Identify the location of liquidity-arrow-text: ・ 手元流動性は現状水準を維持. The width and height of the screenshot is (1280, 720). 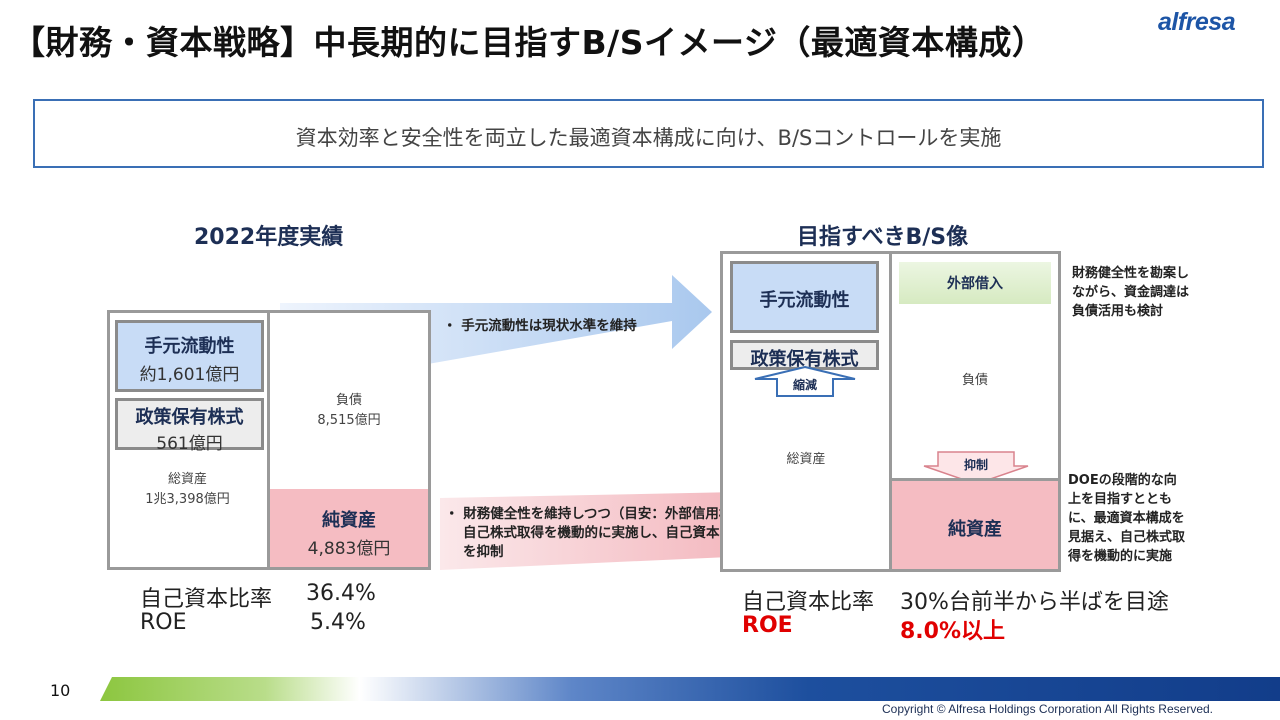
(540, 326).